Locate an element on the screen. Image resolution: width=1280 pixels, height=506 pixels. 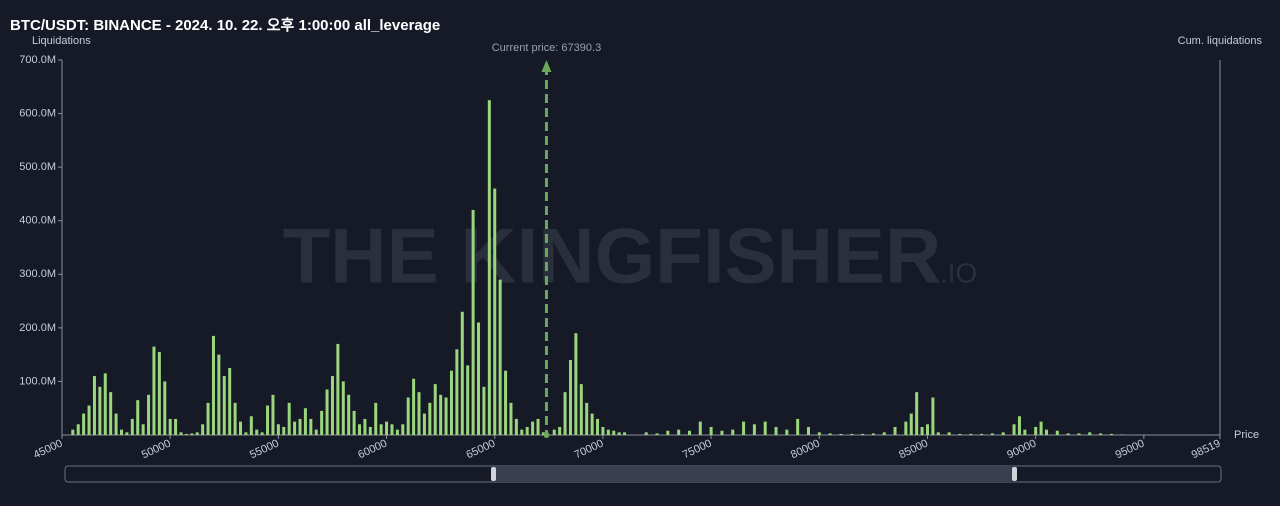
y-tick-label: 400.0M is located at coordinates (37, 221).